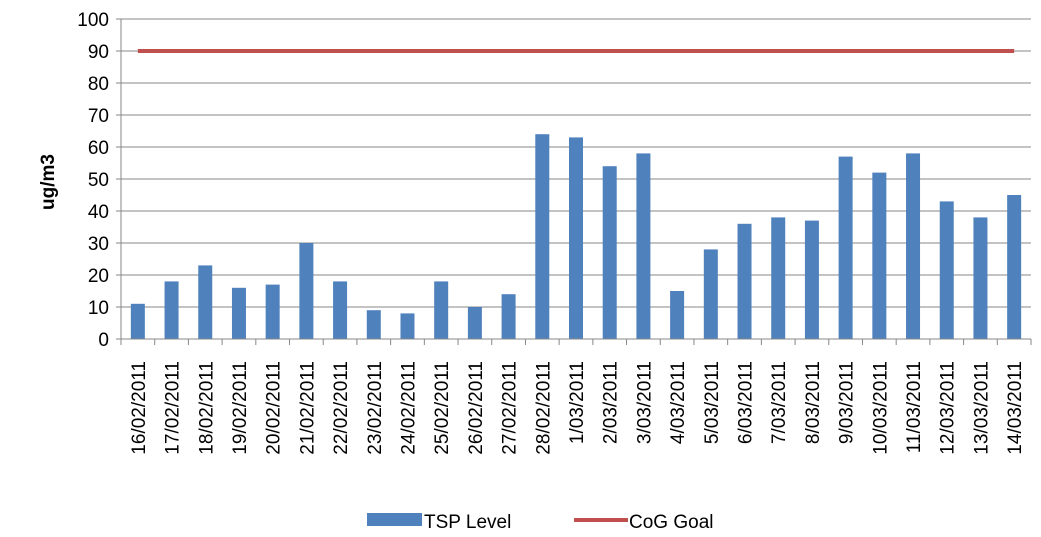 The width and height of the screenshot is (1041, 537). What do you see at coordinates (540, 522) in the screenshot?
I see `legend: TSP Level CoG Goal` at bounding box center [540, 522].